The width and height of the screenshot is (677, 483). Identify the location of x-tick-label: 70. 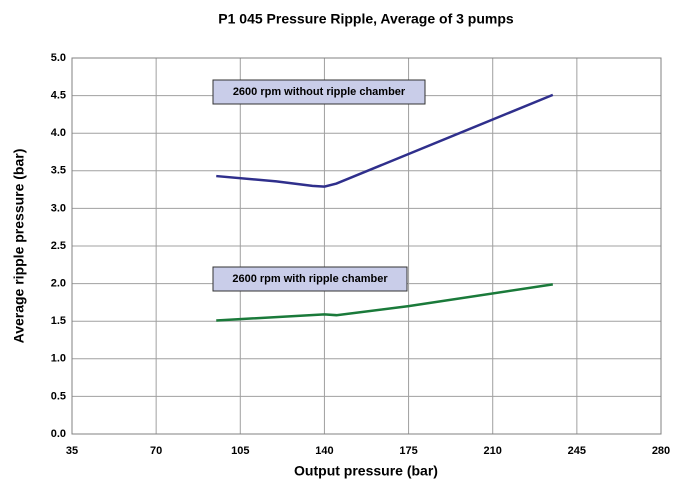
(156, 451).